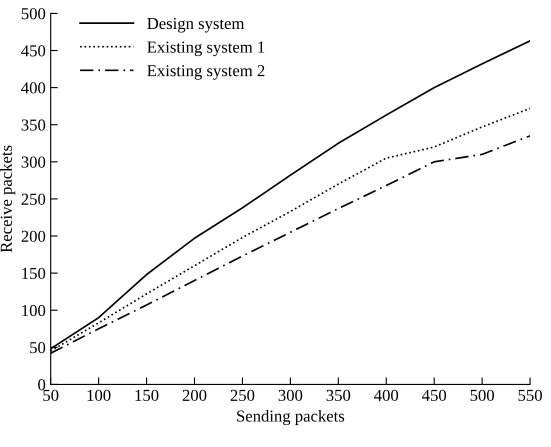  Describe the element at coordinates (33, 50) in the screenshot. I see `y-tick-label: 450` at that location.